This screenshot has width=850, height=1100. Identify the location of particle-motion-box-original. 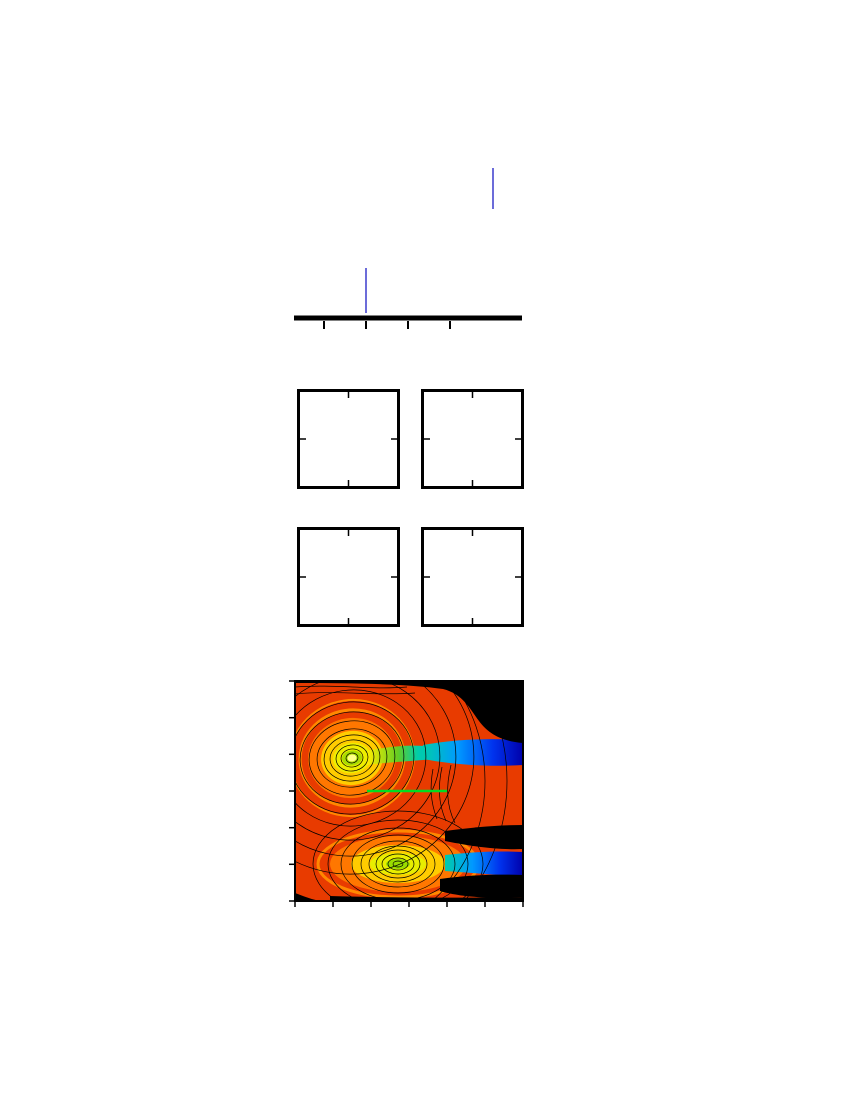
(348, 577).